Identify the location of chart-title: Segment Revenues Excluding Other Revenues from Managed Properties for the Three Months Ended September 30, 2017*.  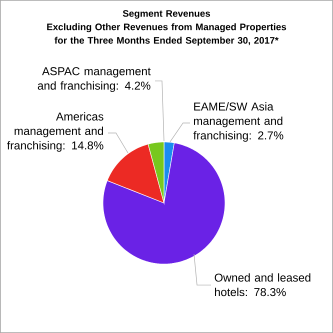
(166, 28).